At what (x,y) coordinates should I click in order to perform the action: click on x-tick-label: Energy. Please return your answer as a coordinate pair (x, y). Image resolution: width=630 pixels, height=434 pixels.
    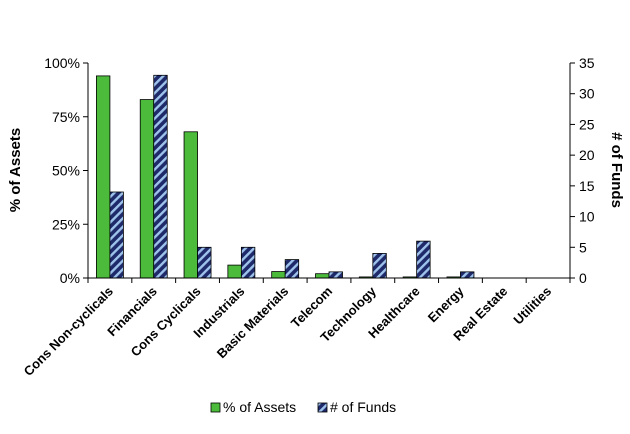
    Looking at the image, I should click on (446, 304).